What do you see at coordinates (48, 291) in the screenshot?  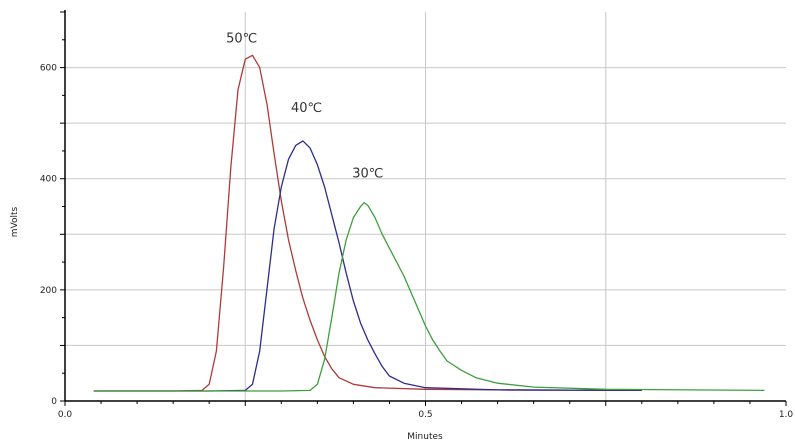 I see `y-tick-label-1: 200` at bounding box center [48, 291].